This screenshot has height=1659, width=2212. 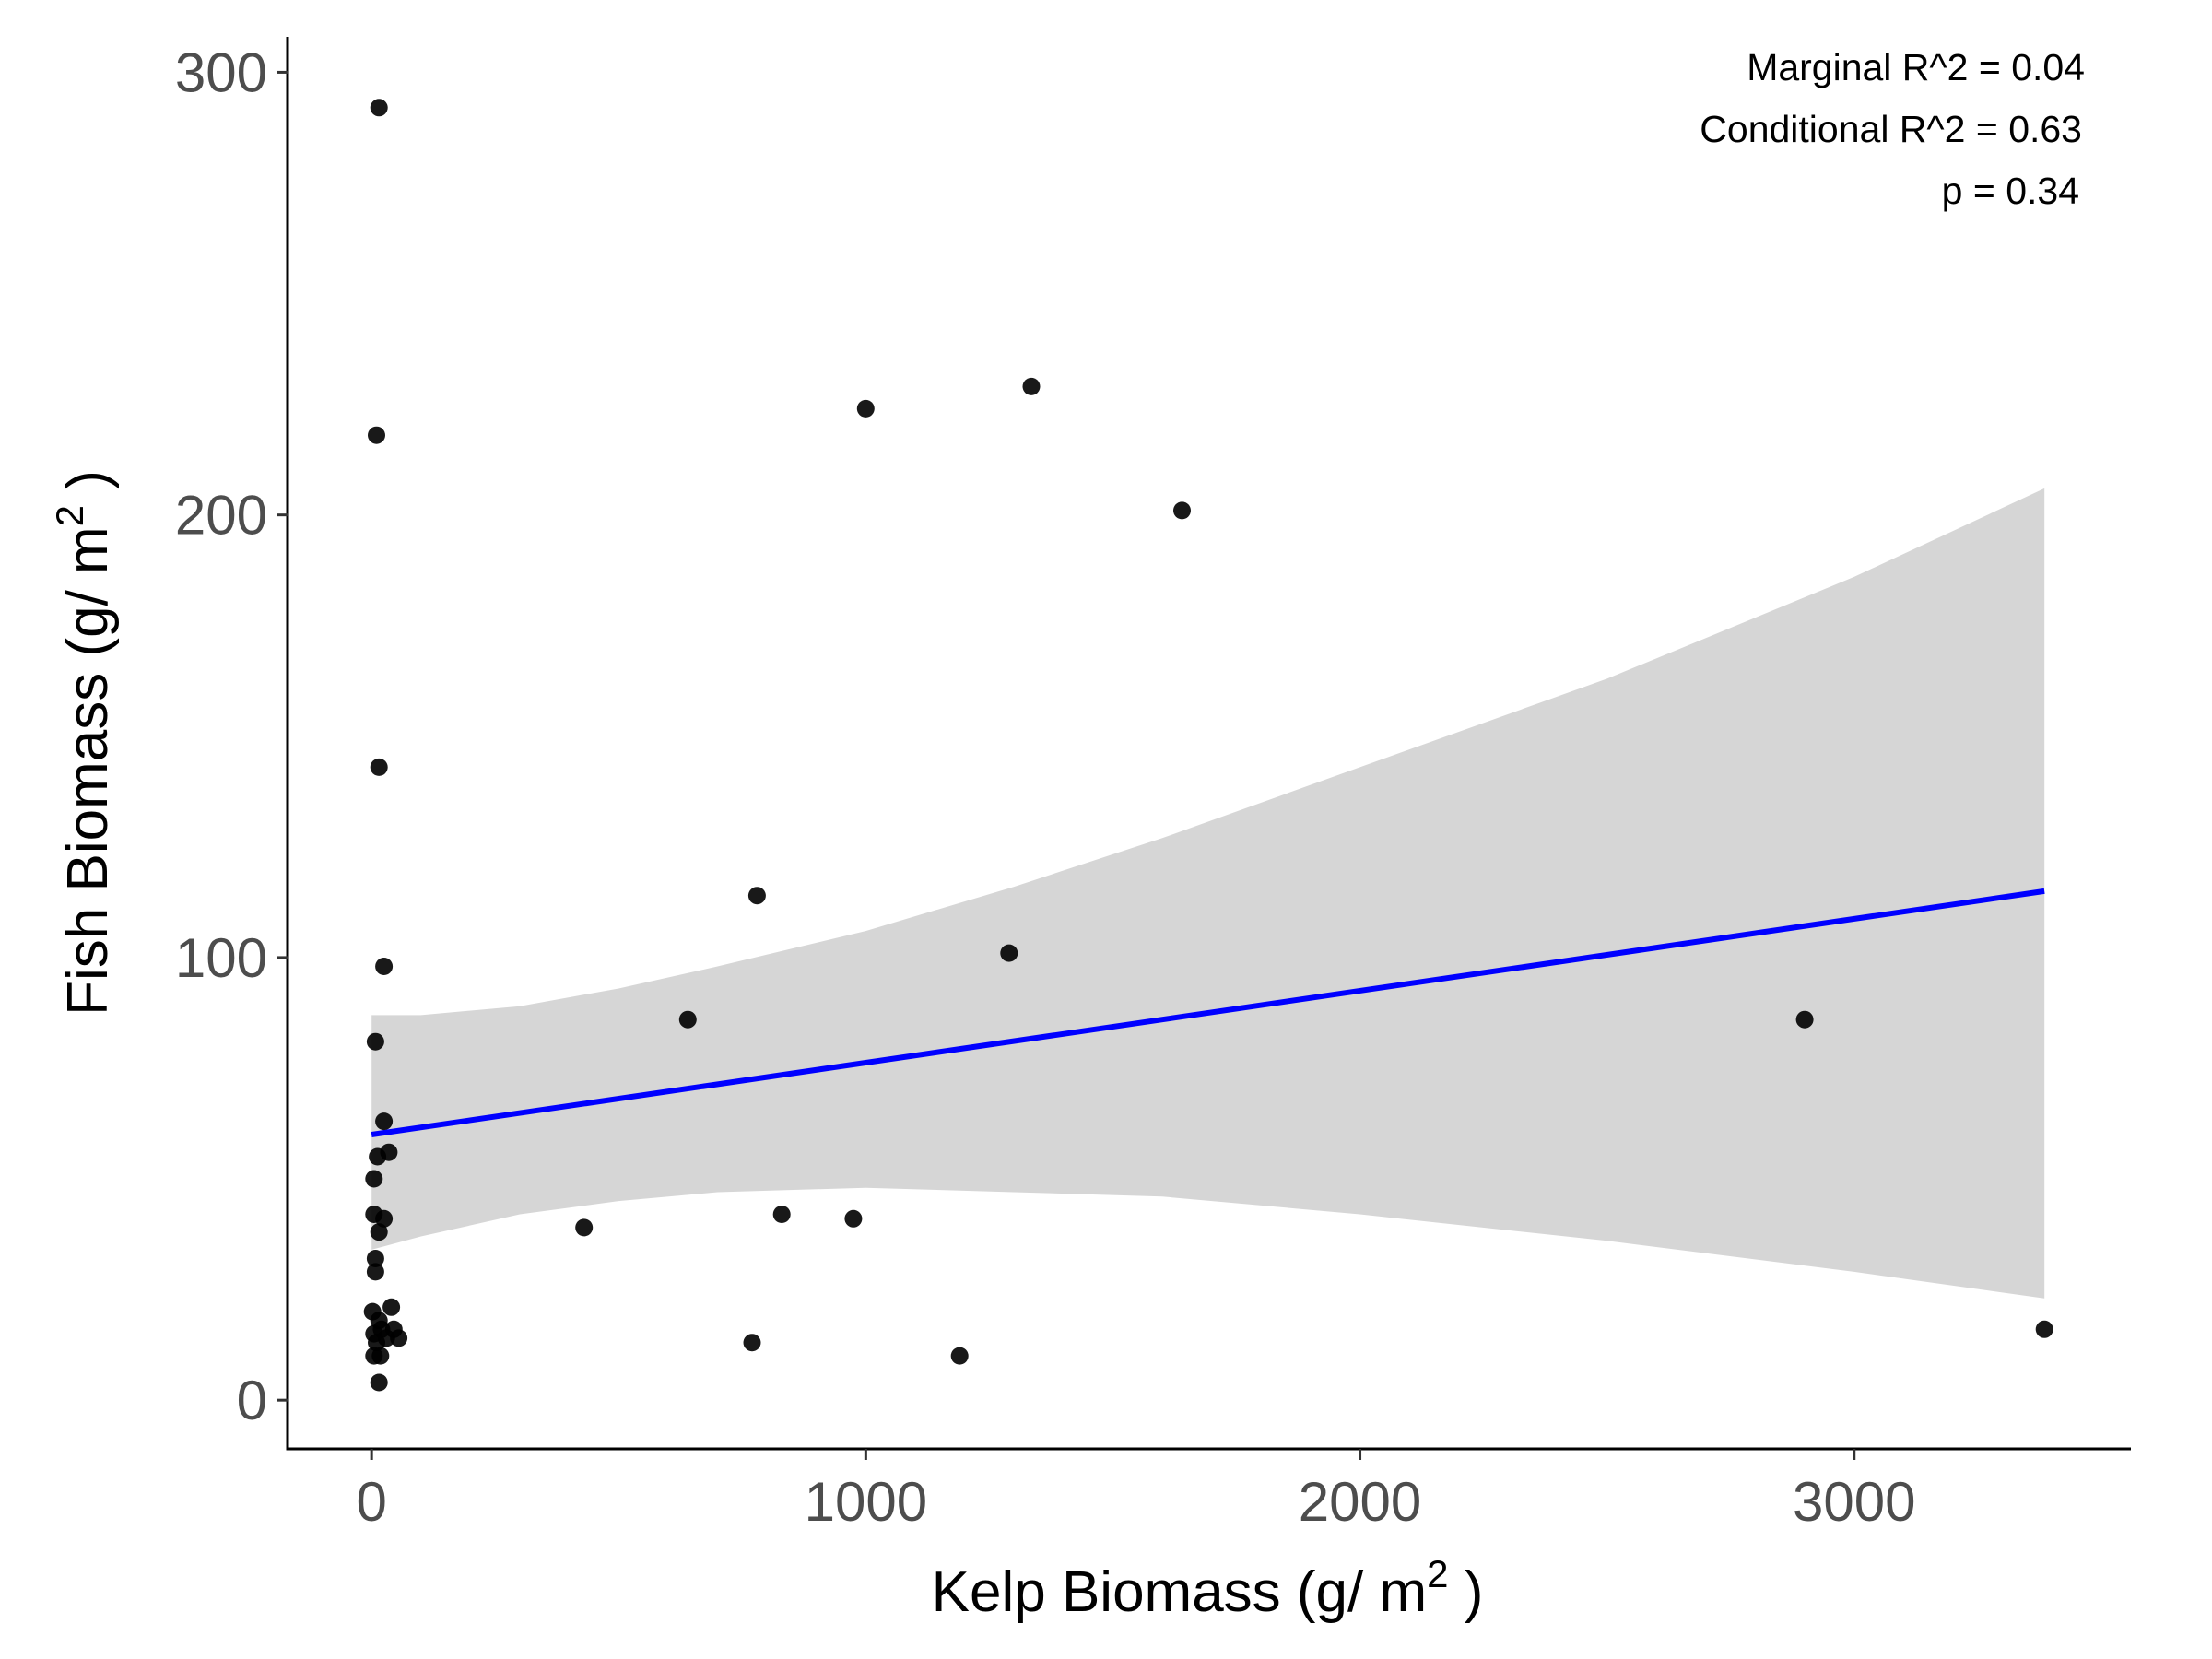 I want to click on y-axis-title-main: Fish Biomass (g/ m, so click(x=88, y=771).